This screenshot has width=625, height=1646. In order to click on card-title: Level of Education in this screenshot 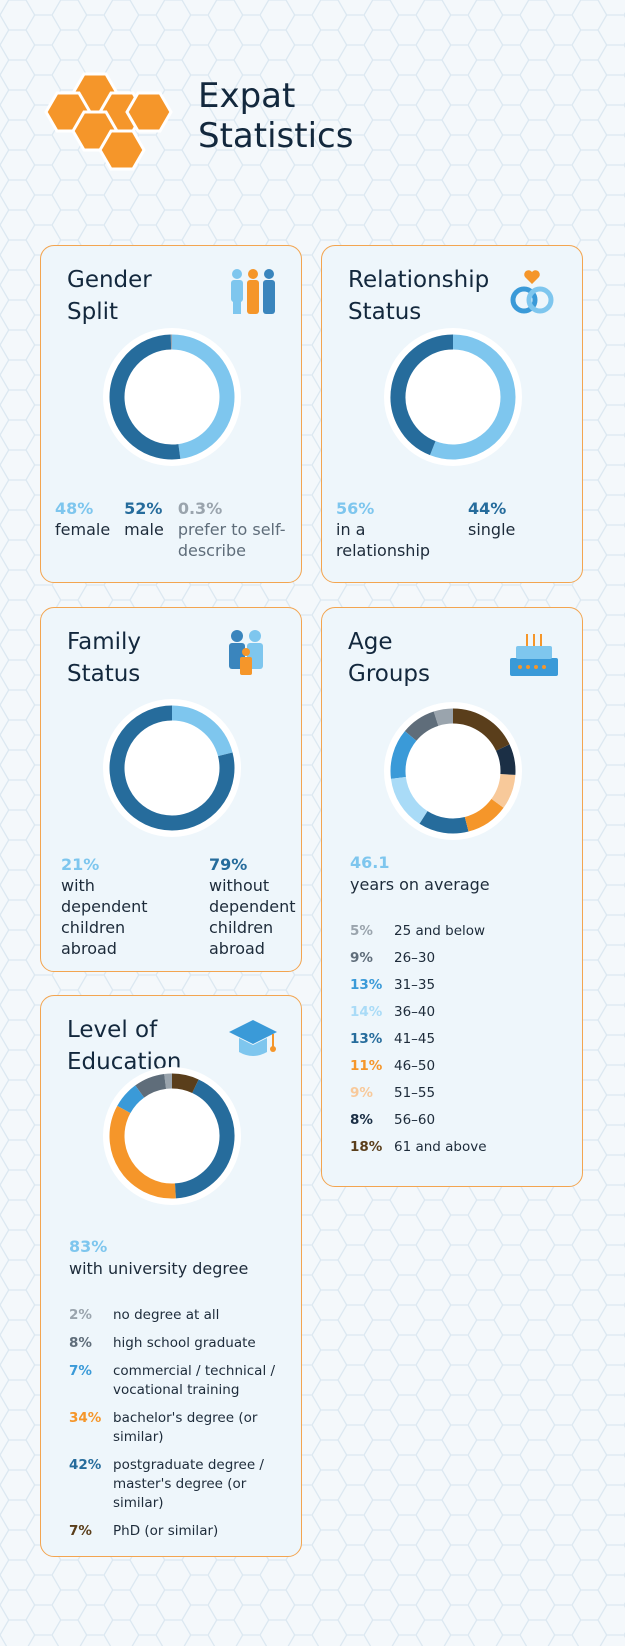, I will do `click(124, 1046)`.